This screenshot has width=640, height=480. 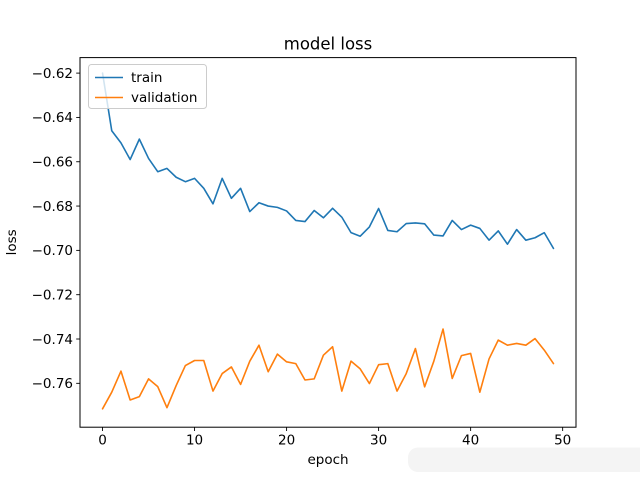 I want to click on y-tick-label: −0.68, so click(x=52, y=207).